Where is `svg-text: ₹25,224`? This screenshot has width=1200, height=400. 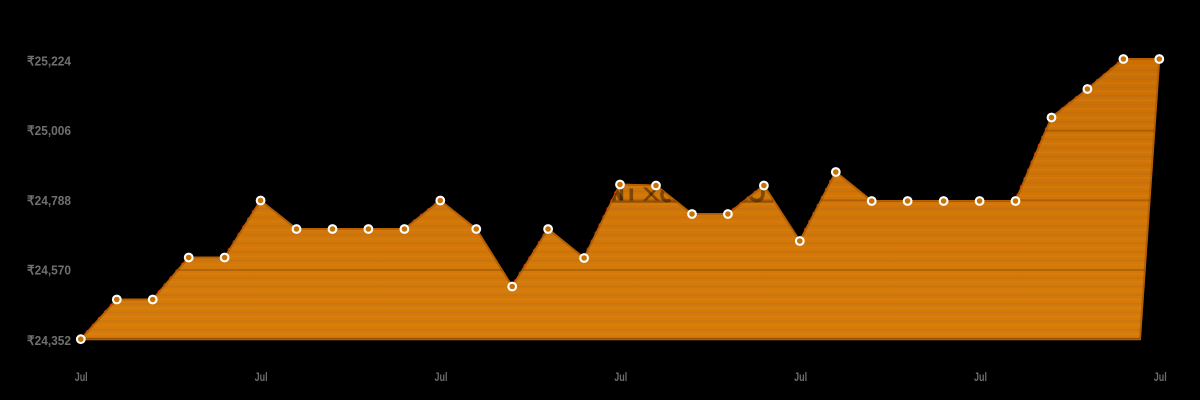 svg-text: ₹25,224 is located at coordinates (49, 61).